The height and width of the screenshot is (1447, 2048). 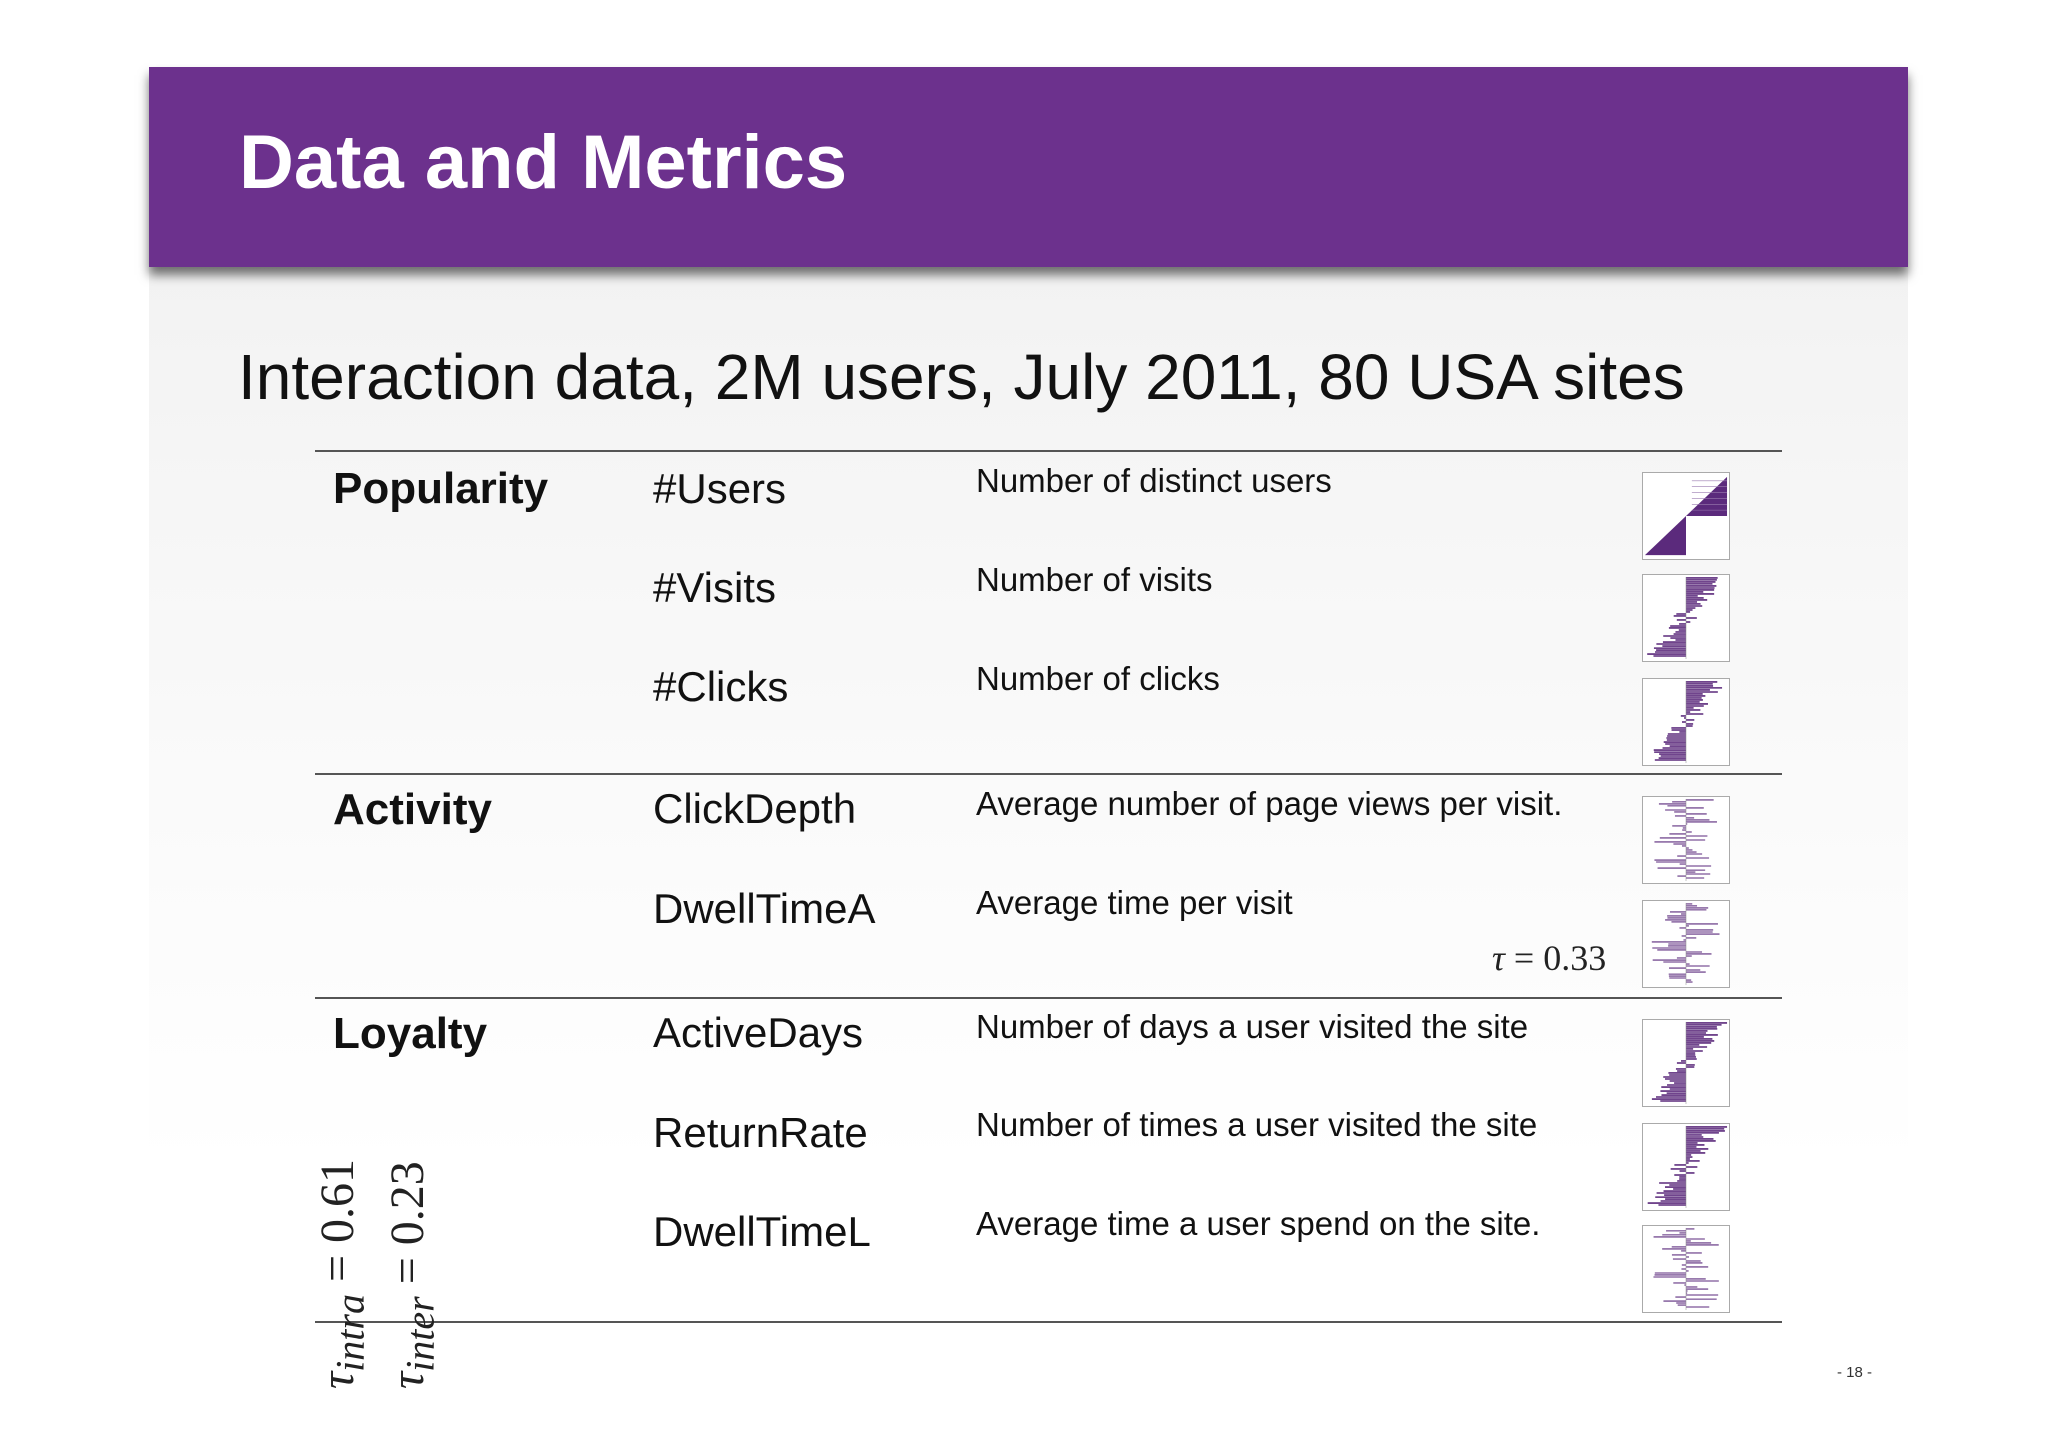 What do you see at coordinates (714, 587) in the screenshot?
I see `metric-name-visits: #Visits` at bounding box center [714, 587].